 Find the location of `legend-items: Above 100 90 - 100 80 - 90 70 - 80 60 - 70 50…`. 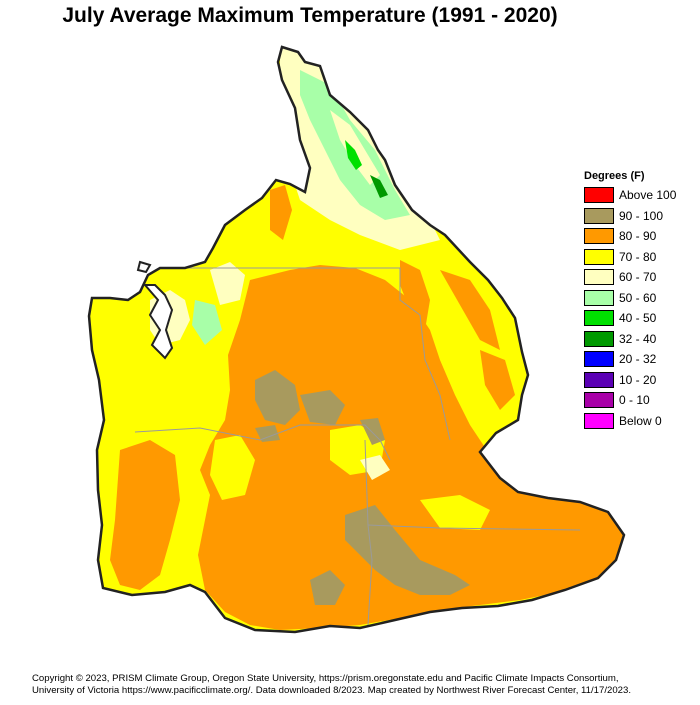

legend-items: Above 100 90 - 100 80 - 90 70 - 80 60 - 70 50… is located at coordinates (630, 308).